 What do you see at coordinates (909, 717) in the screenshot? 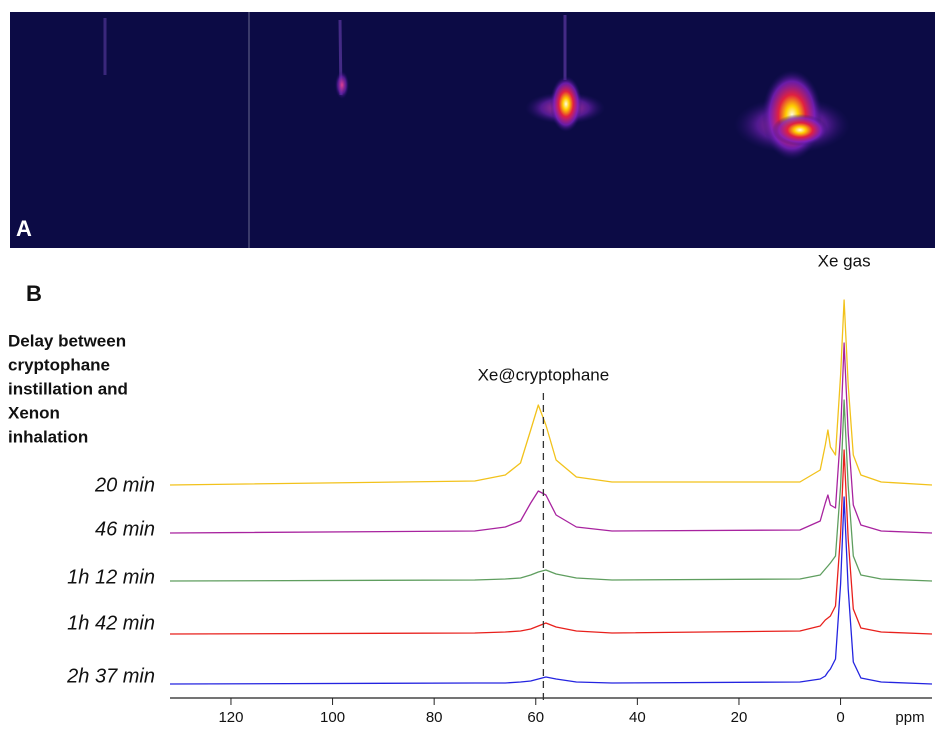
I see `x-axis-label: ppm` at bounding box center [909, 717].